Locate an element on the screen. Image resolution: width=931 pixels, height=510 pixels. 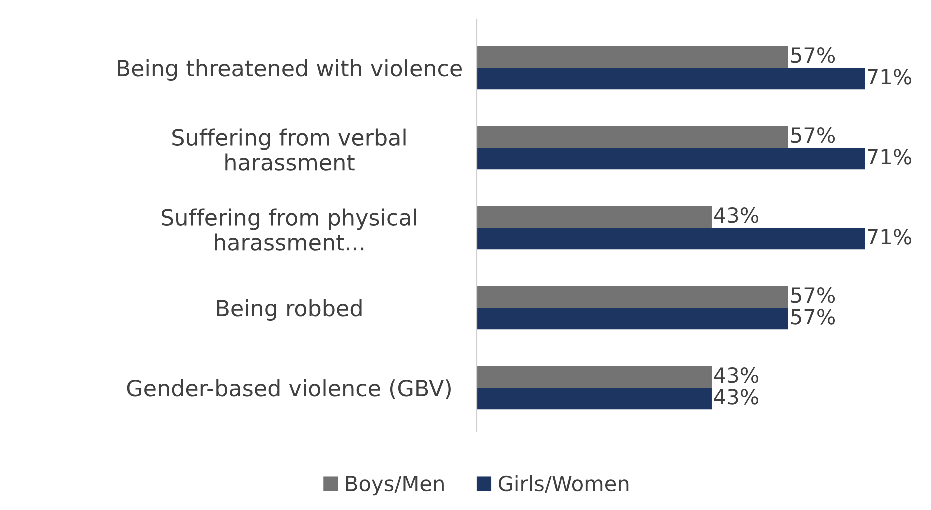
y-tick-label: Suffering from verbal harassment is located at coordinates (289, 149).